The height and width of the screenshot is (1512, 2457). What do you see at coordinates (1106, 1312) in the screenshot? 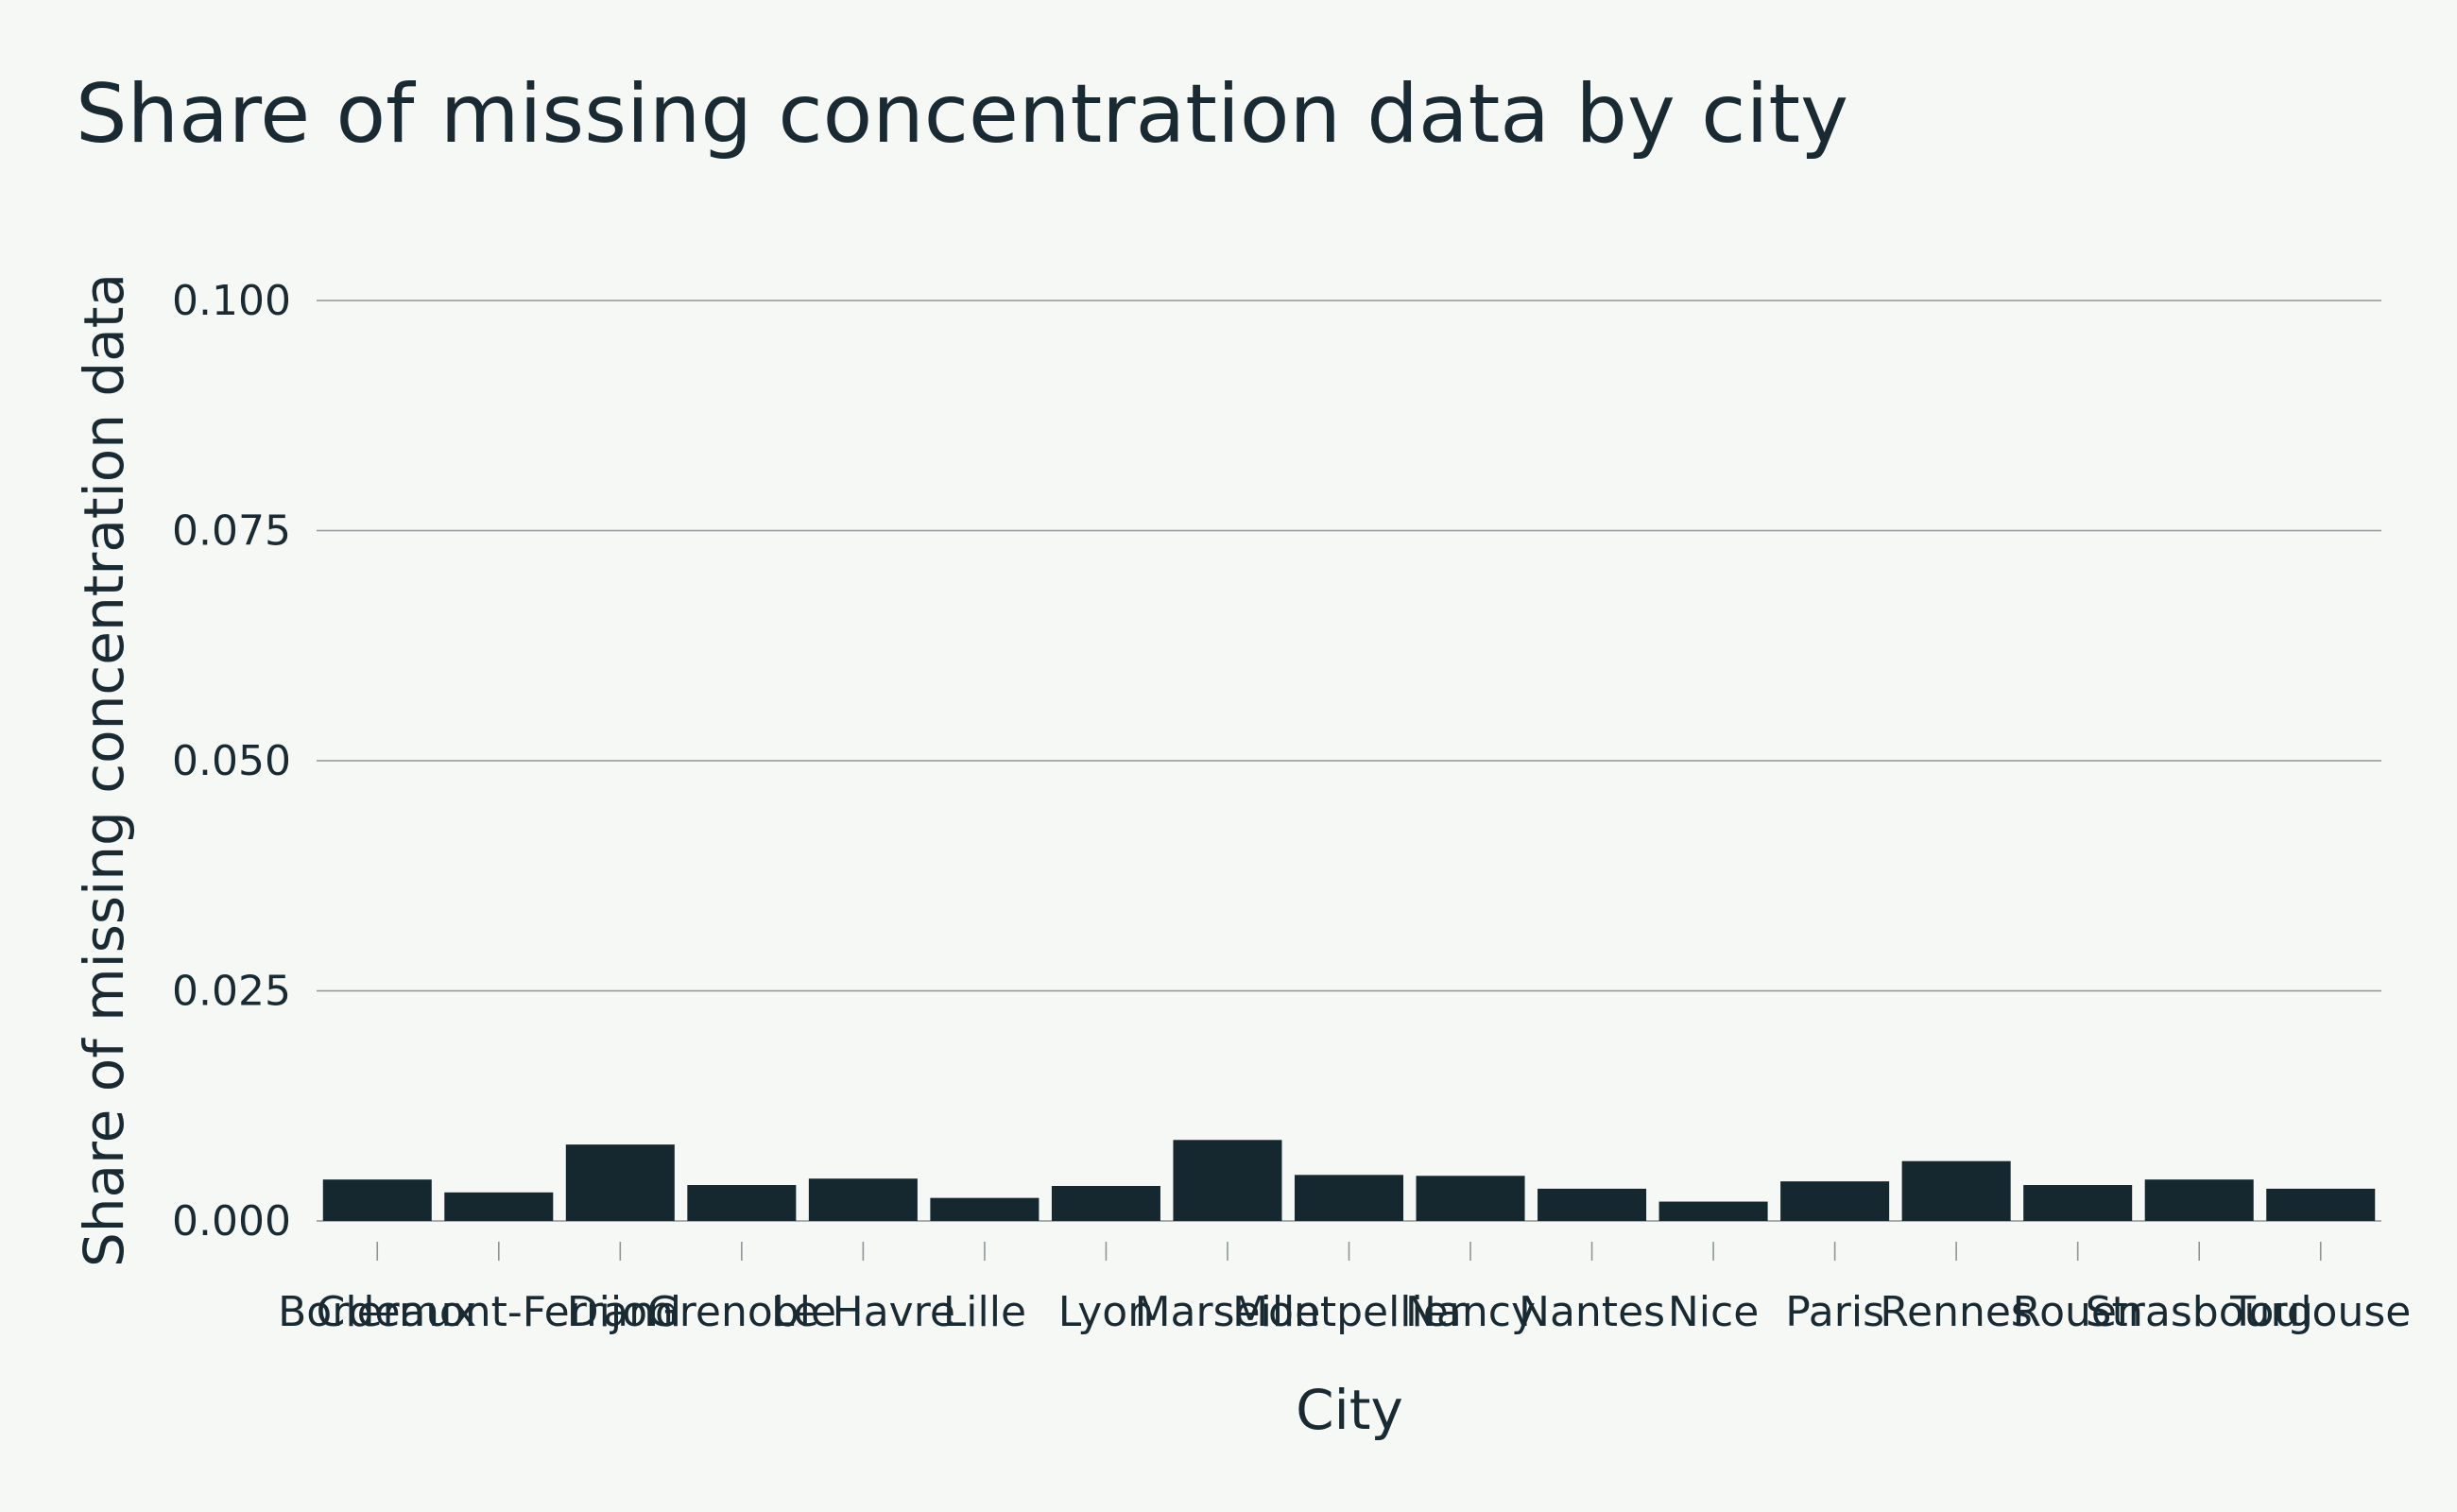
I see `x-tick-label: Lyon` at bounding box center [1106, 1312].